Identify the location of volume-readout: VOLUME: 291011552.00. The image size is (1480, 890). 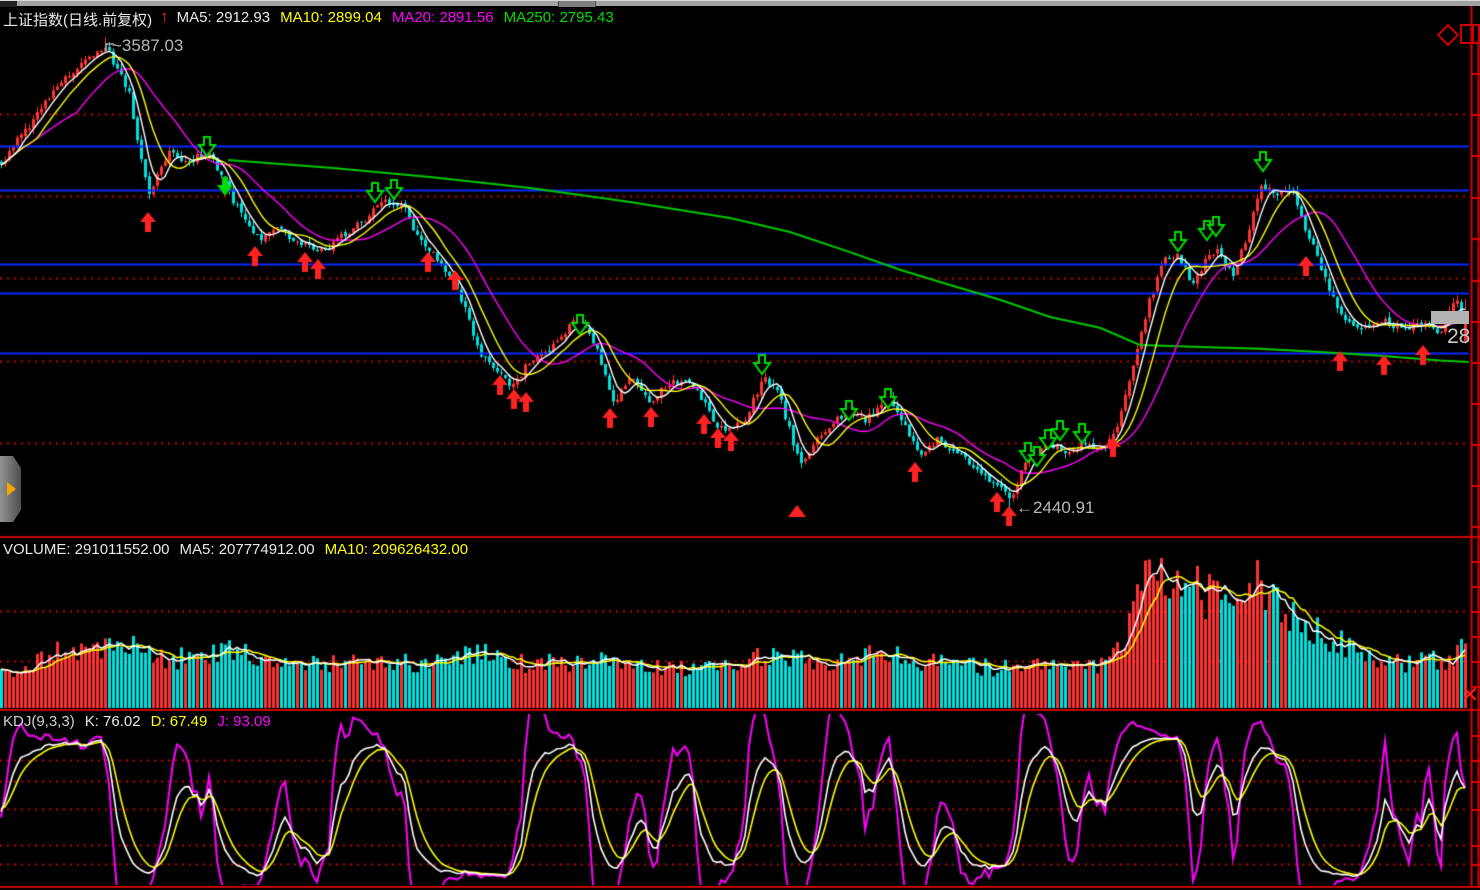
(86, 549).